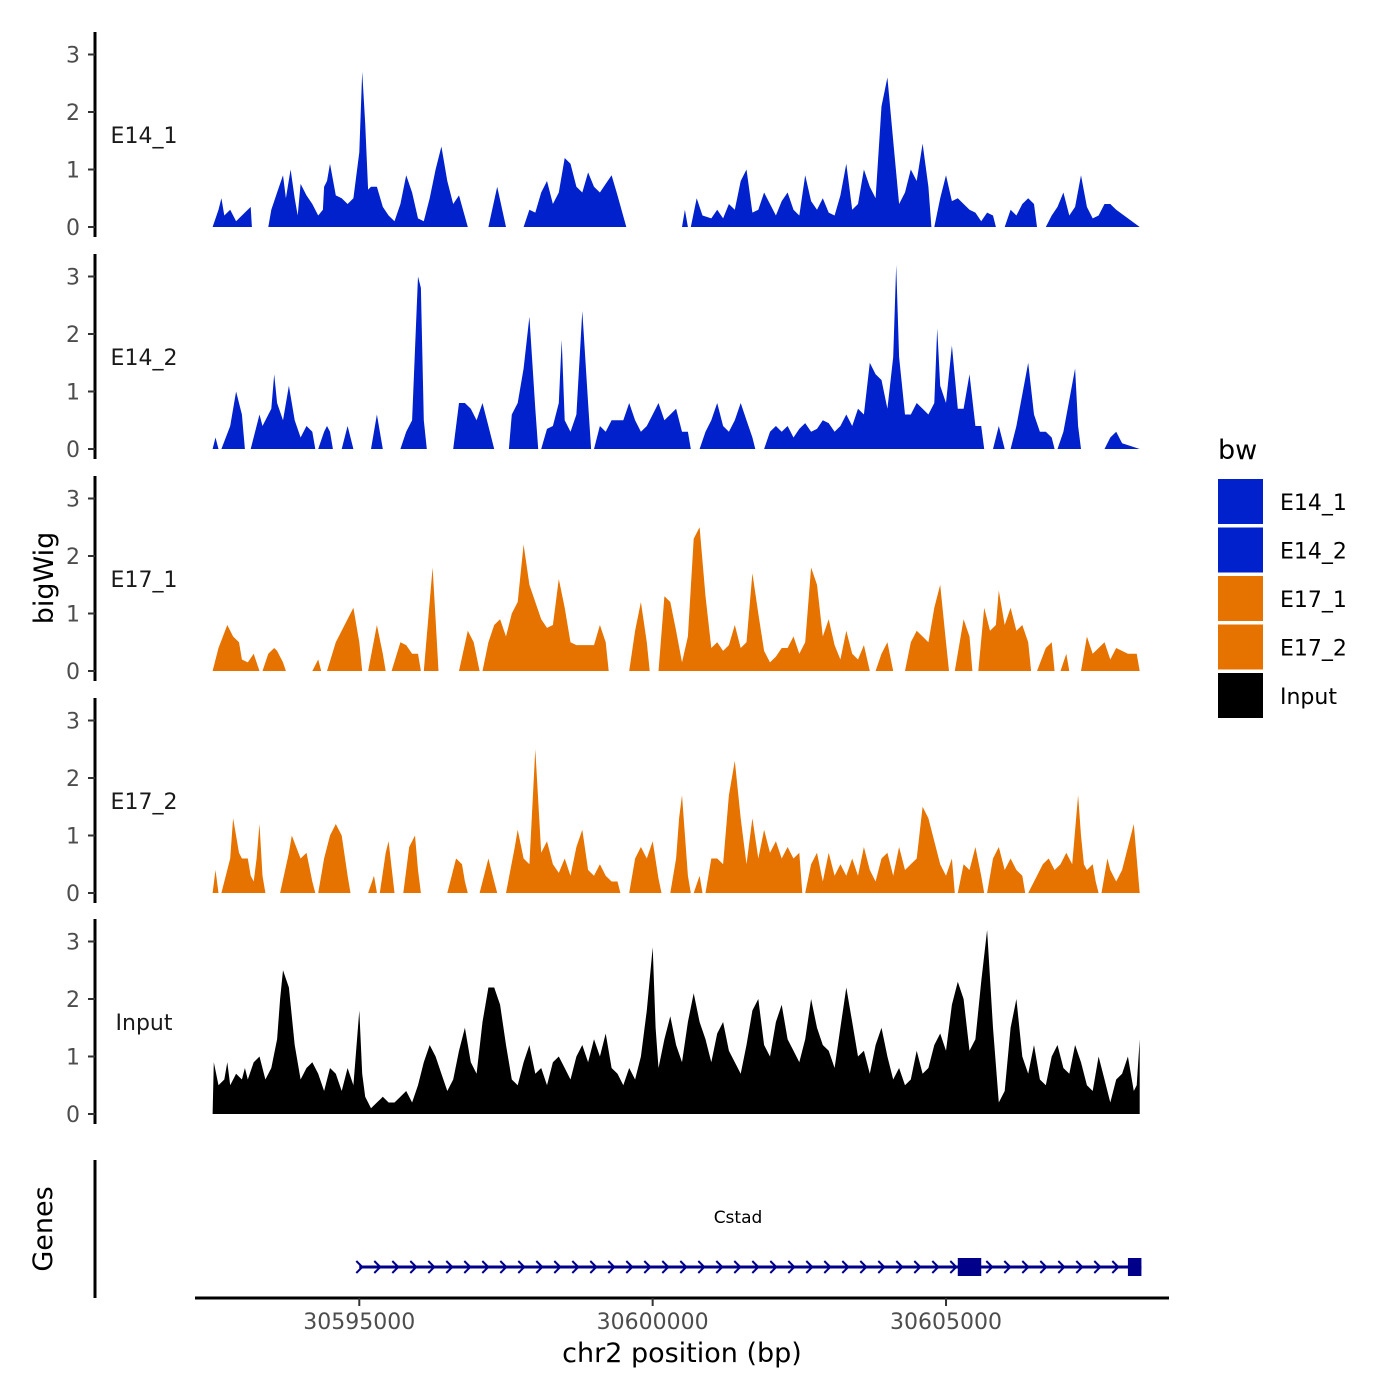 This screenshot has height=1400, width=1400. I want to click on x-tick-label: 30600000, so click(653, 1322).